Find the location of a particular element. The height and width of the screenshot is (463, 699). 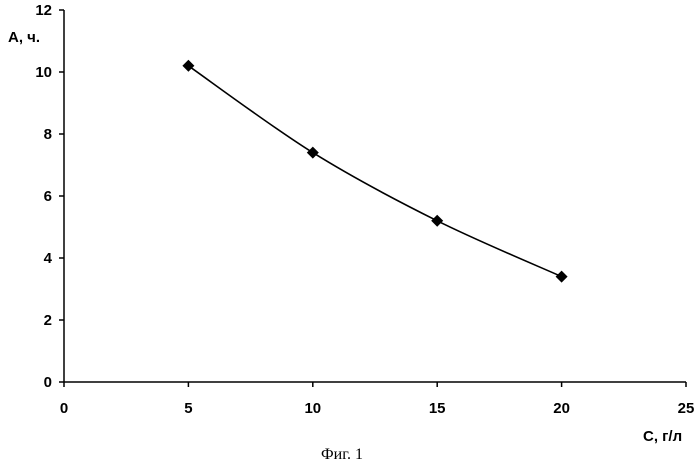

figure-caption: Фиг. 1 is located at coordinates (342, 454).